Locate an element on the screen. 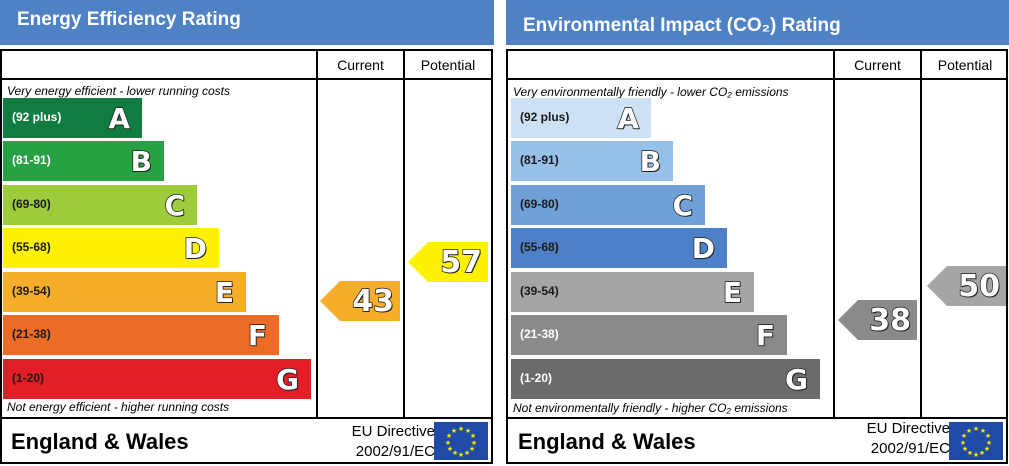 This screenshot has width=1009, height=466. energy-band-c: (69-80) C is located at coordinates (100, 205).